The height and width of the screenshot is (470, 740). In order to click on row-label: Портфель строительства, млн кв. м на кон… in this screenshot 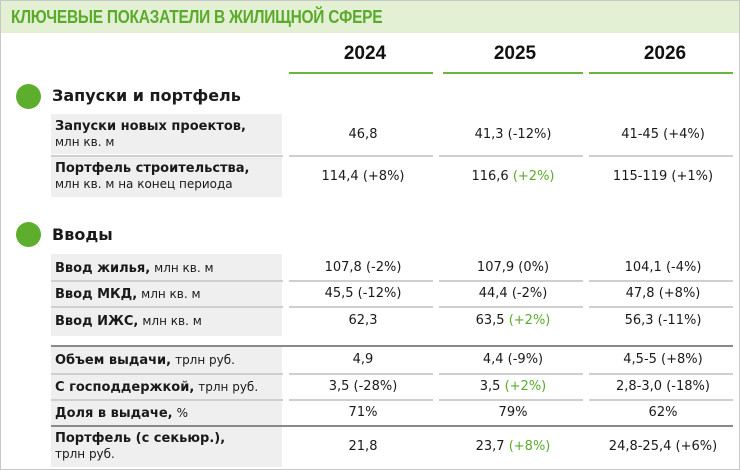, I will do `click(152, 175)`.